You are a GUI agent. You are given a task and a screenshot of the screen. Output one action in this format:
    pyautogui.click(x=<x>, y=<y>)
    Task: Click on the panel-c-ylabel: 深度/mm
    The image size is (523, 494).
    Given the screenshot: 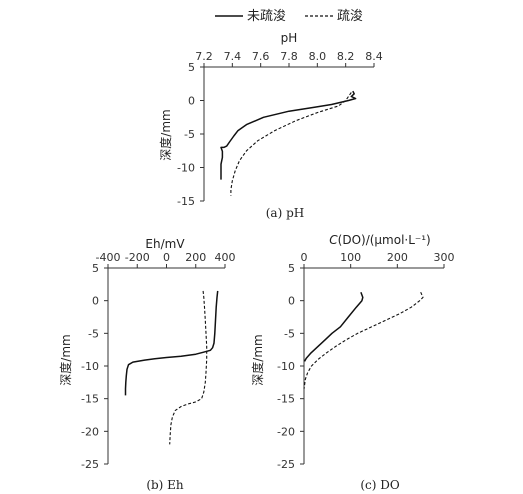 What is the action you would take?
    pyautogui.click(x=257, y=359)
    